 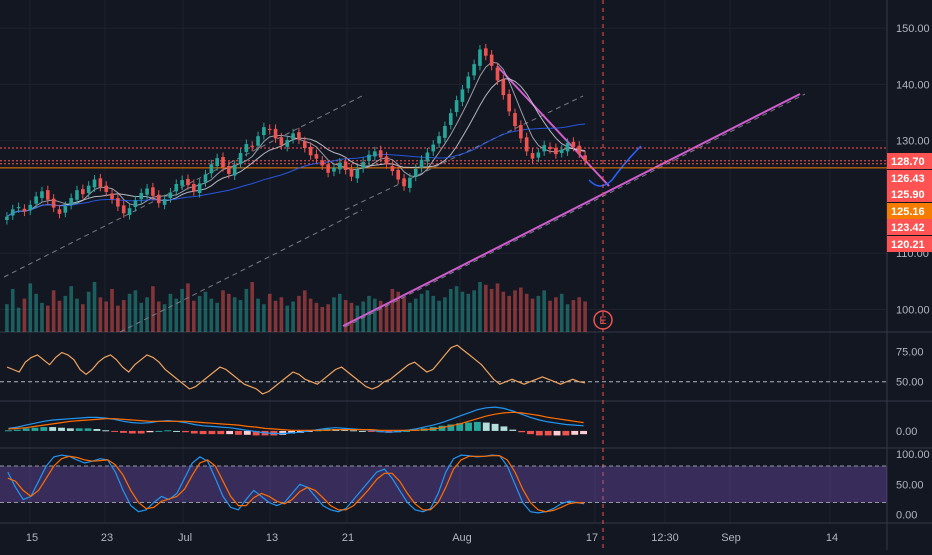 What do you see at coordinates (615, 166) in the screenshot?
I see `projection-curve` at bounding box center [615, 166].